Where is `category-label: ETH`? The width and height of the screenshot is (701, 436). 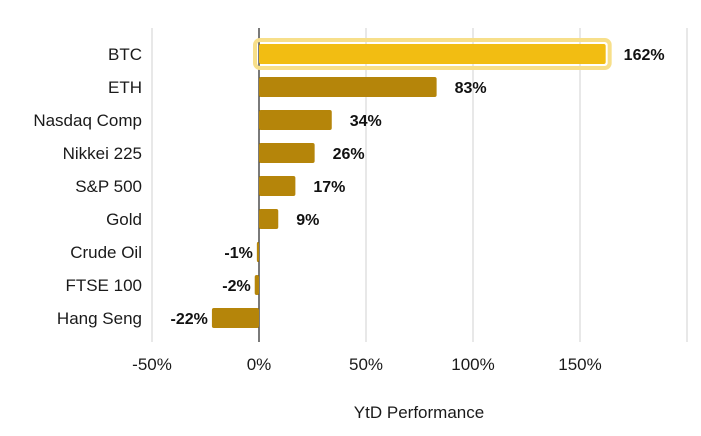
category-label: ETH is located at coordinates (125, 87).